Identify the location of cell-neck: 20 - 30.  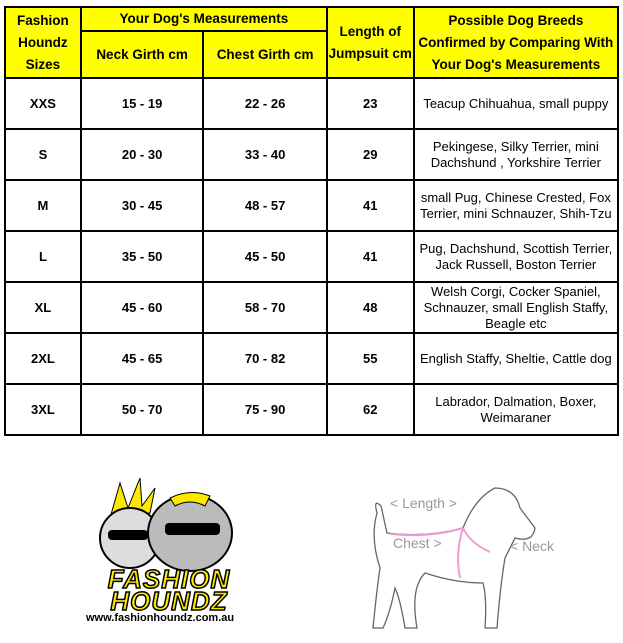
(142, 154).